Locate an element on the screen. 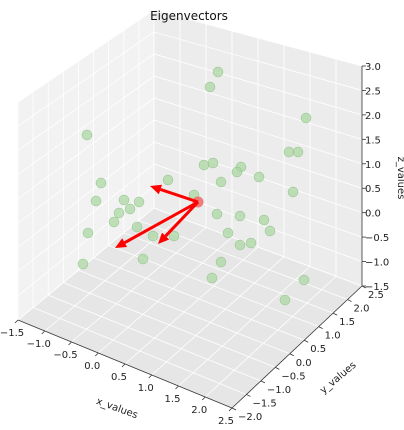 The width and height of the screenshot is (404, 430). x-tick-label: 2.0 is located at coordinates (199, 410).